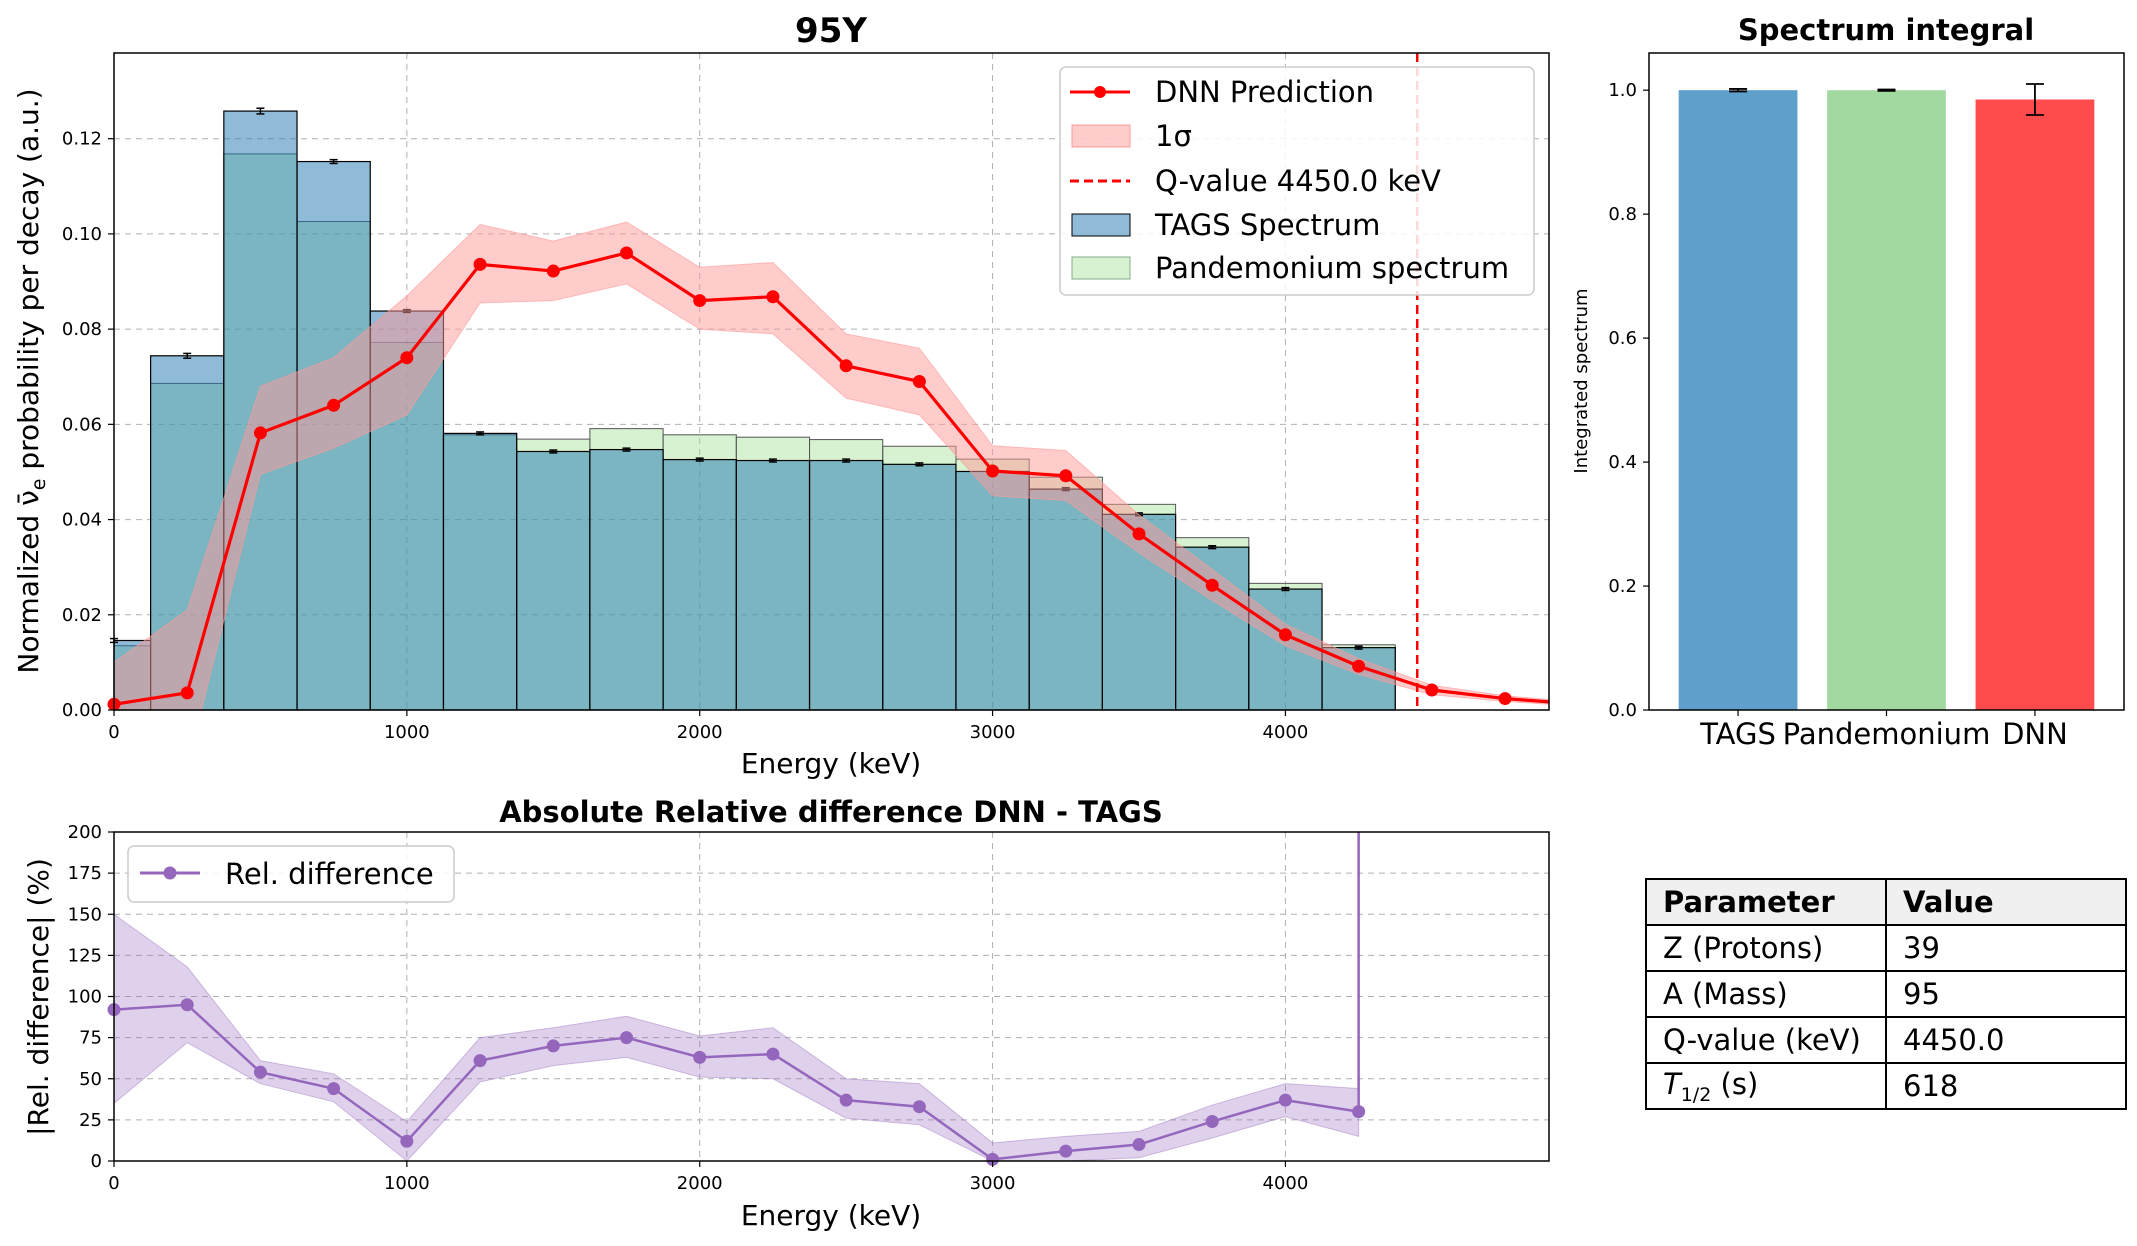  I want to click on ytick-label: 75, so click(90, 1038).